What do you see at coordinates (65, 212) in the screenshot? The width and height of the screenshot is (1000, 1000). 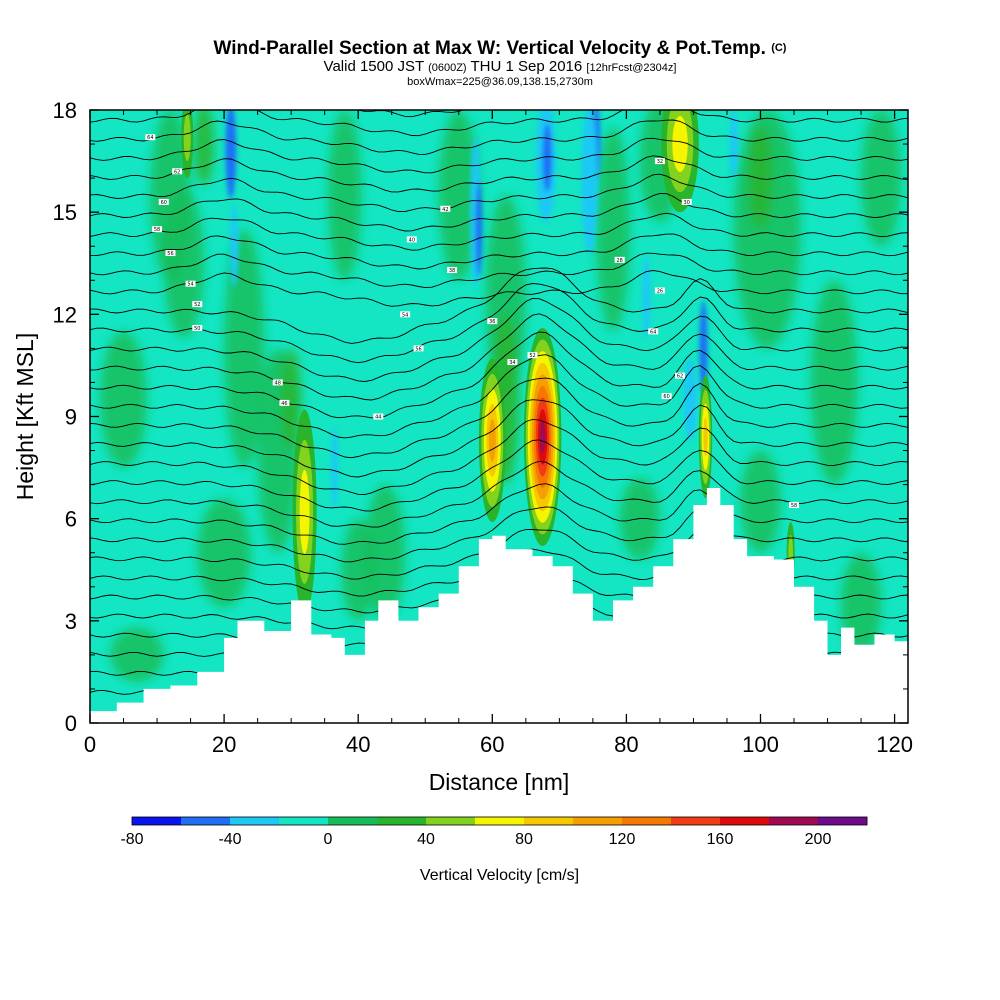 I see `y-tick-label: 15` at bounding box center [65, 212].